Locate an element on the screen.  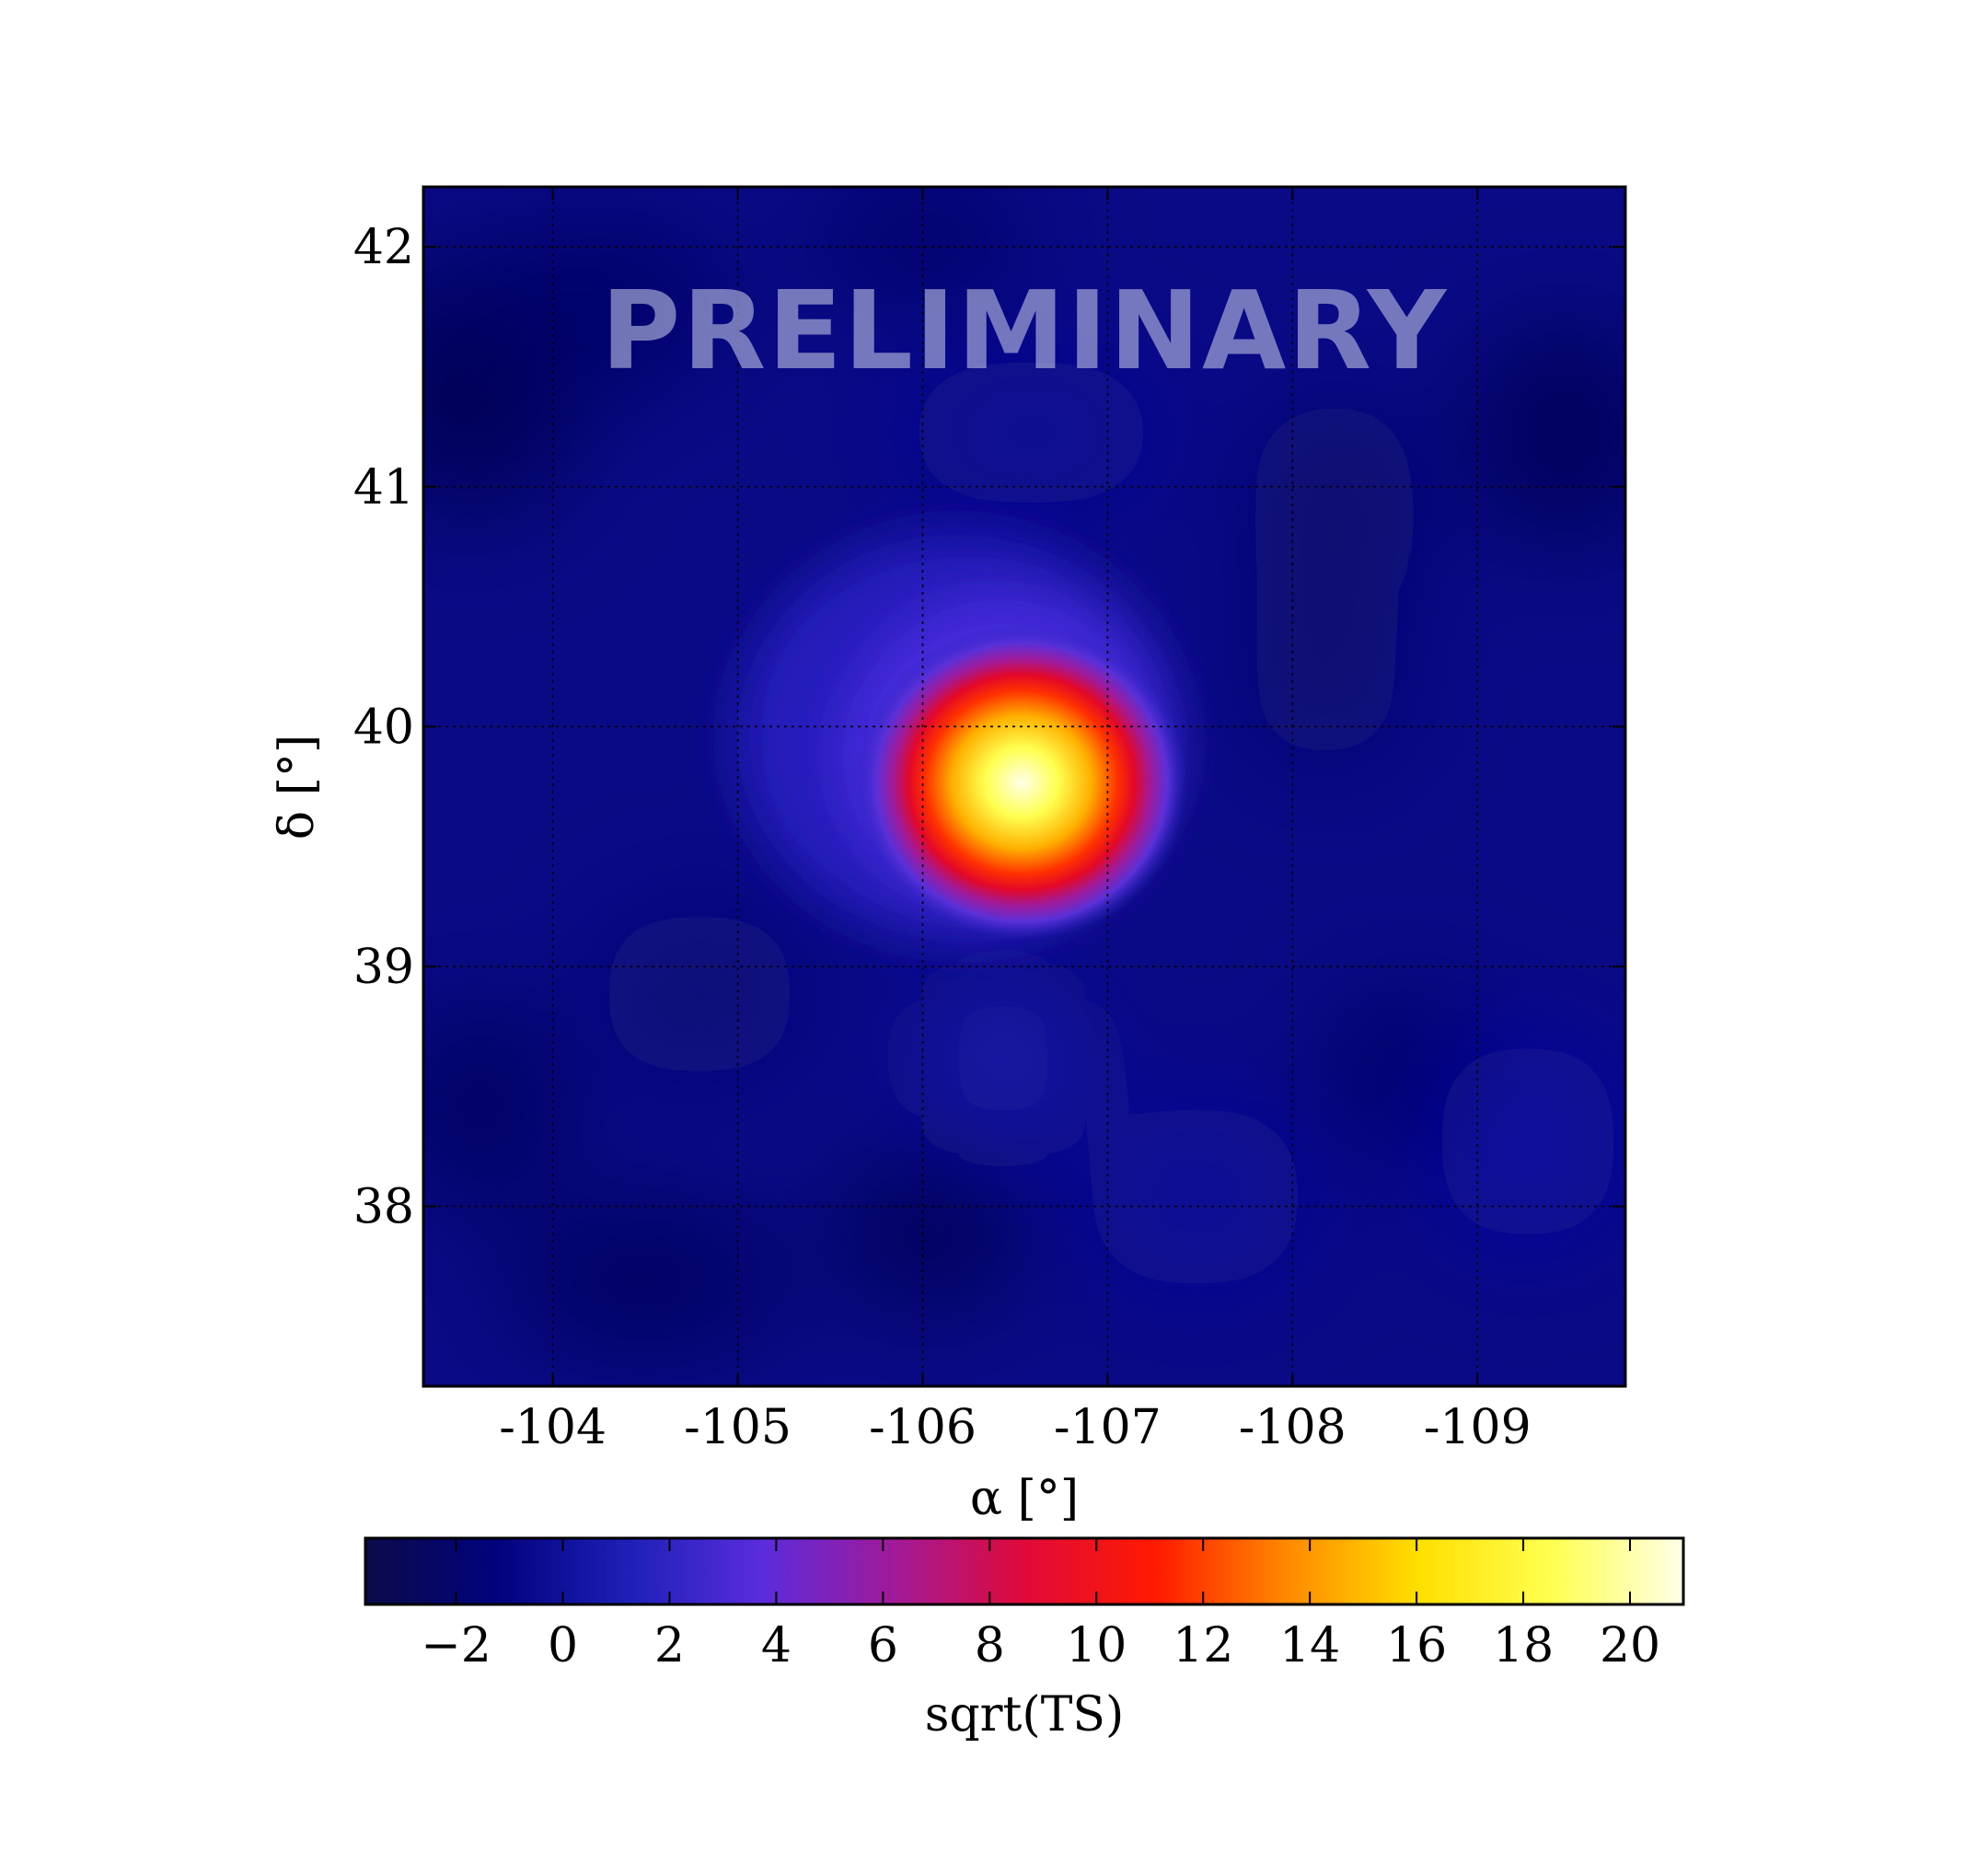
colorbar-tick-label: 2 is located at coordinates (669, 1646).